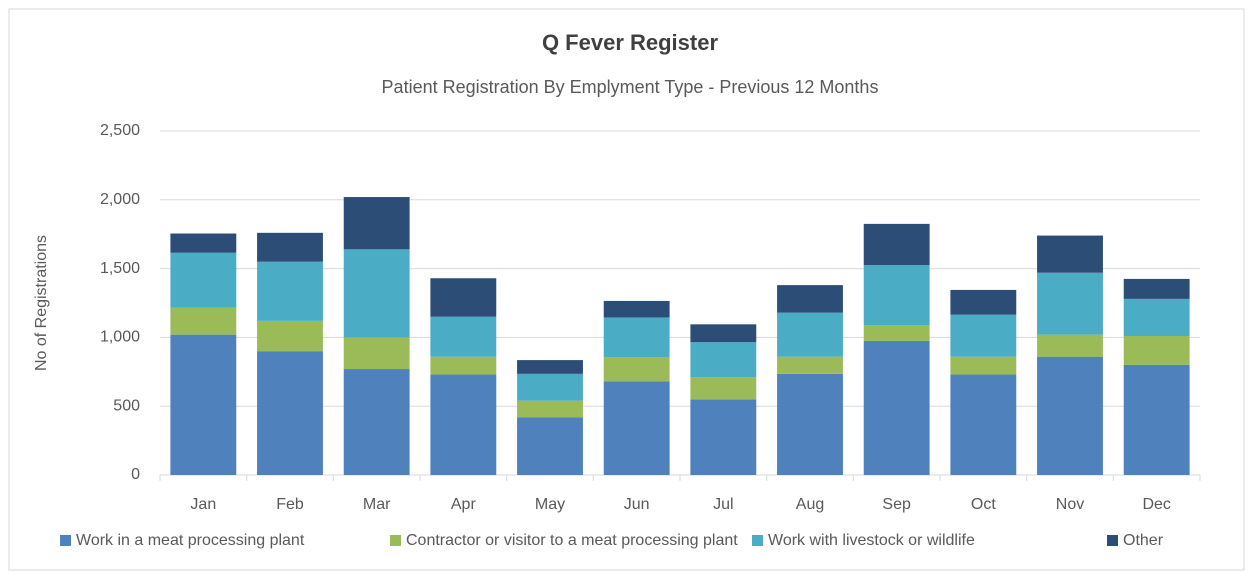 This screenshot has height=571, width=1254. What do you see at coordinates (1070, 504) in the screenshot?
I see `x-tick-label: Nov` at bounding box center [1070, 504].